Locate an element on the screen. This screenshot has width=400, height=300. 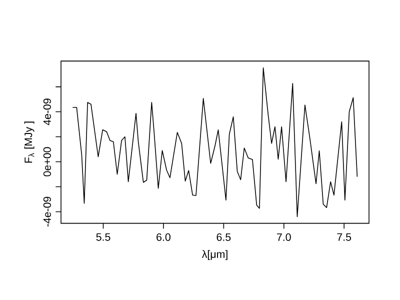
x-tick-label: 7.0 is located at coordinates (284, 237).